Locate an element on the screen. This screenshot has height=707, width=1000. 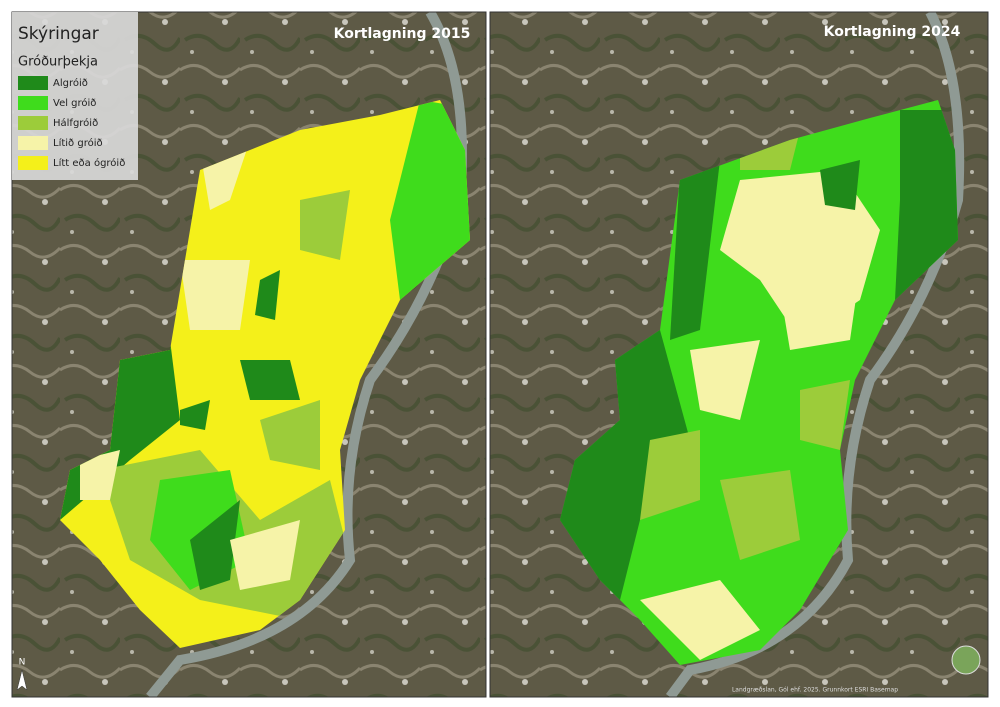
legend-label: Algróið is located at coordinates (70, 83).